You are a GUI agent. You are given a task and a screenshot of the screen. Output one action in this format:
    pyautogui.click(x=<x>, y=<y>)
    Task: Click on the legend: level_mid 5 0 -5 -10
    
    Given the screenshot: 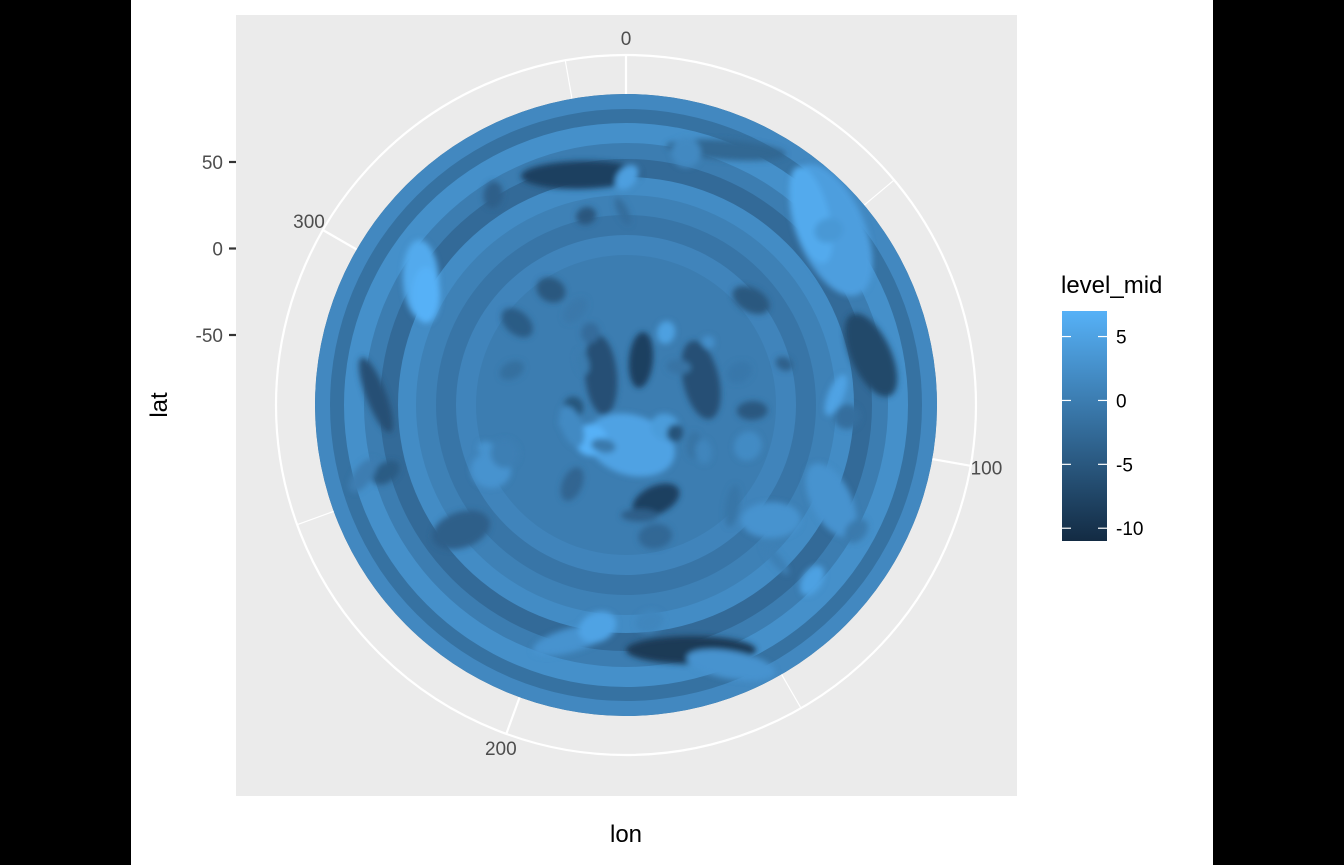 What is the action you would take?
    pyautogui.click(x=1111, y=406)
    